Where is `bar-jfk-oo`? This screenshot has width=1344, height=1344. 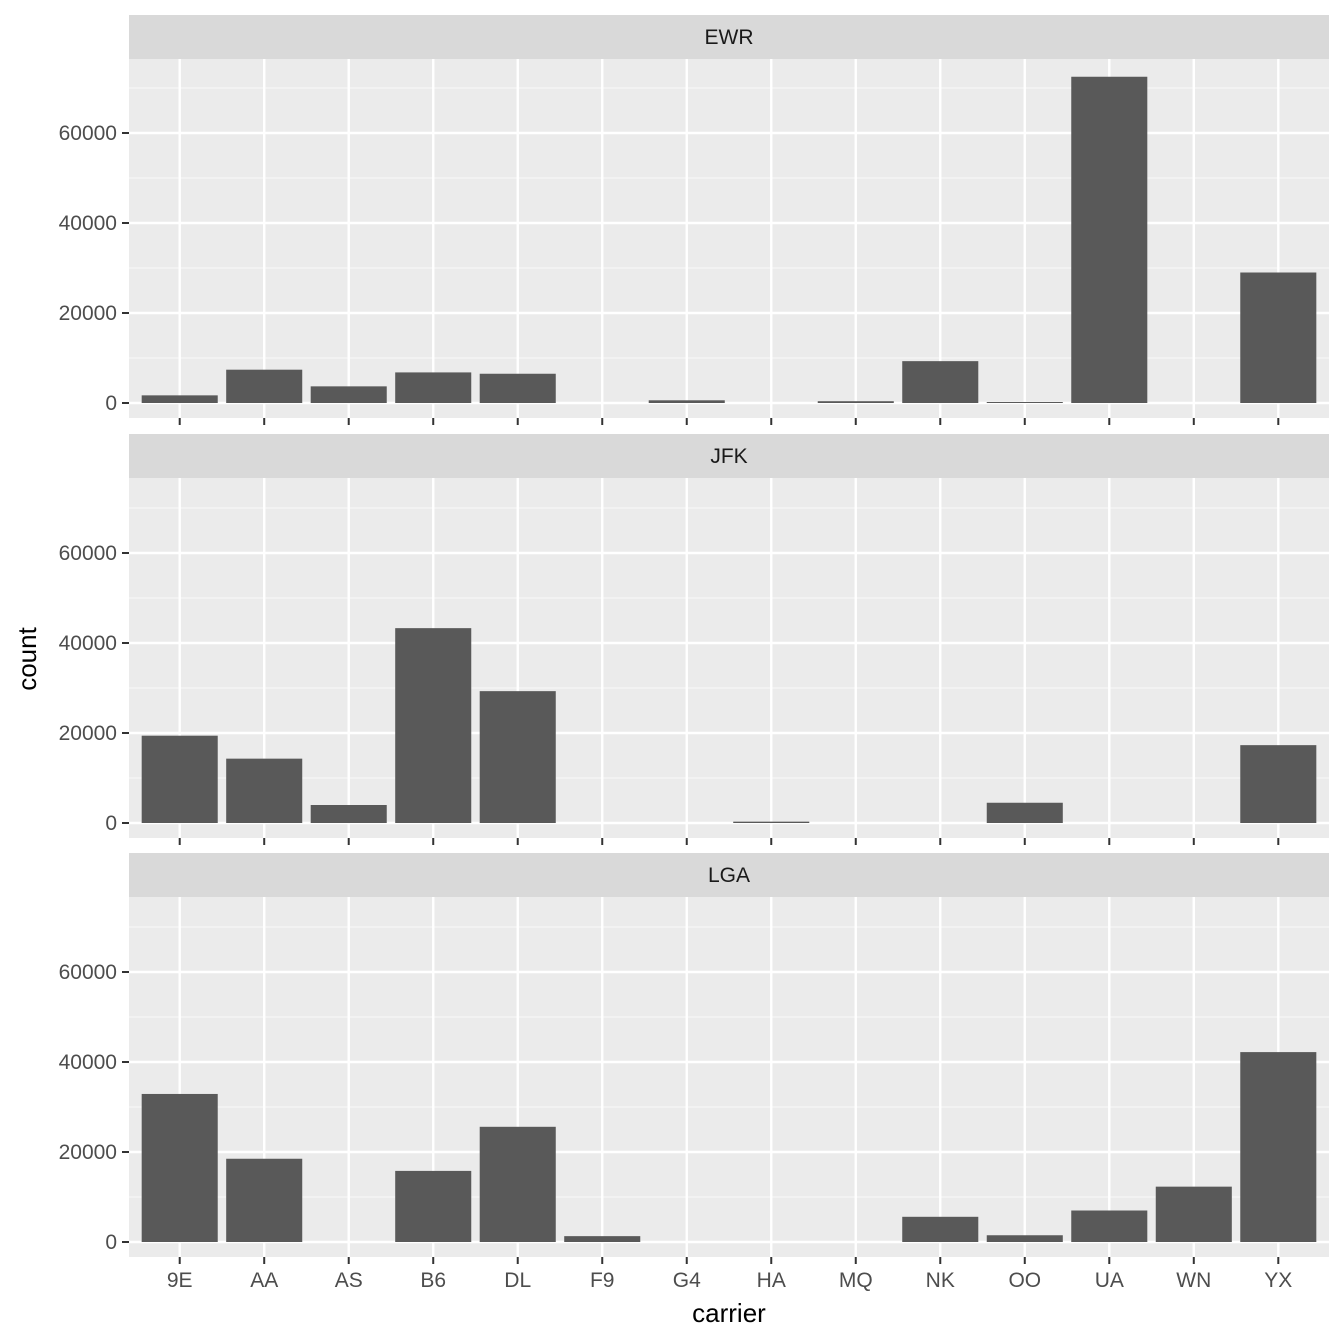 bar-jfk-oo is located at coordinates (1024, 812).